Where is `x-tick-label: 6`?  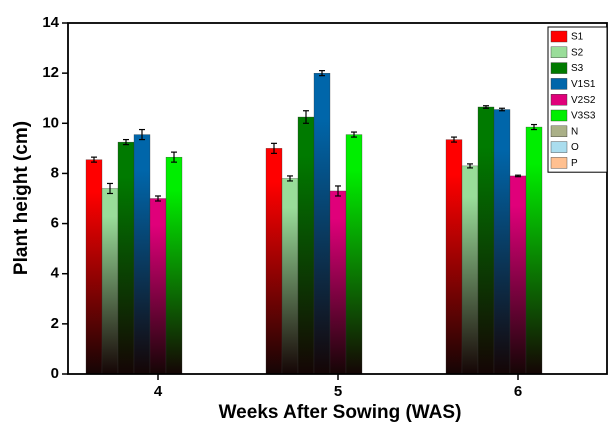 x-tick-label: 6 is located at coordinates (518, 391).